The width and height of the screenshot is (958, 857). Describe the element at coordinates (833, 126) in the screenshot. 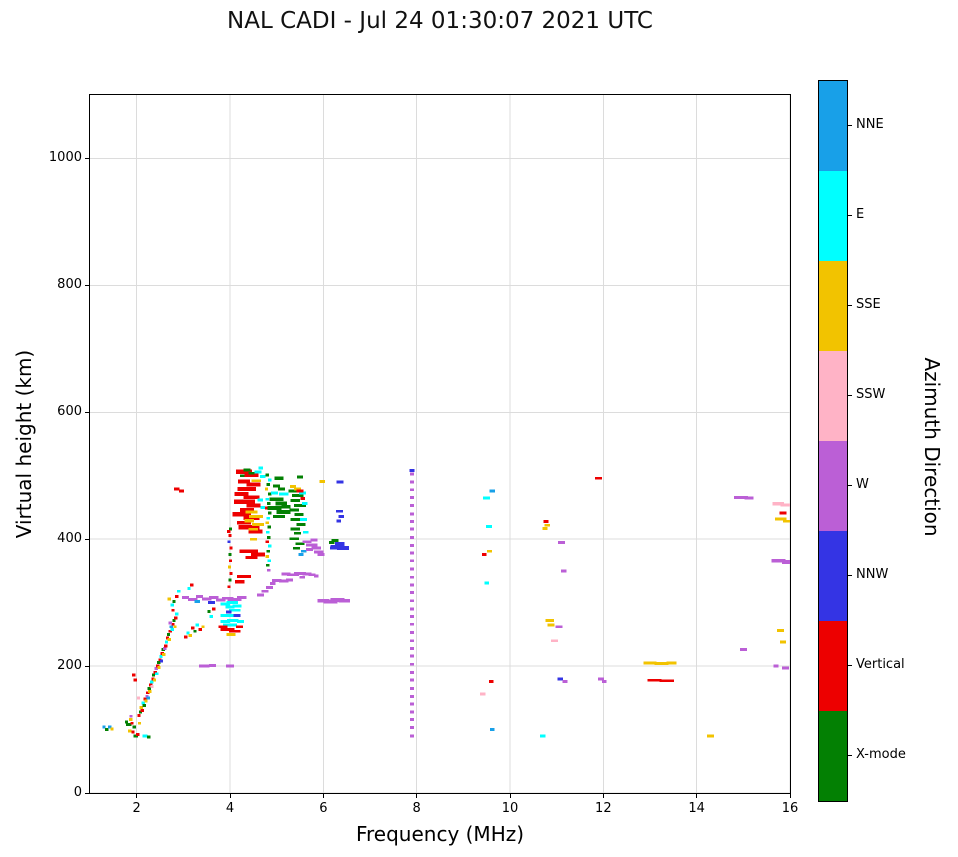

I see `colorbar-segment-nne` at that location.